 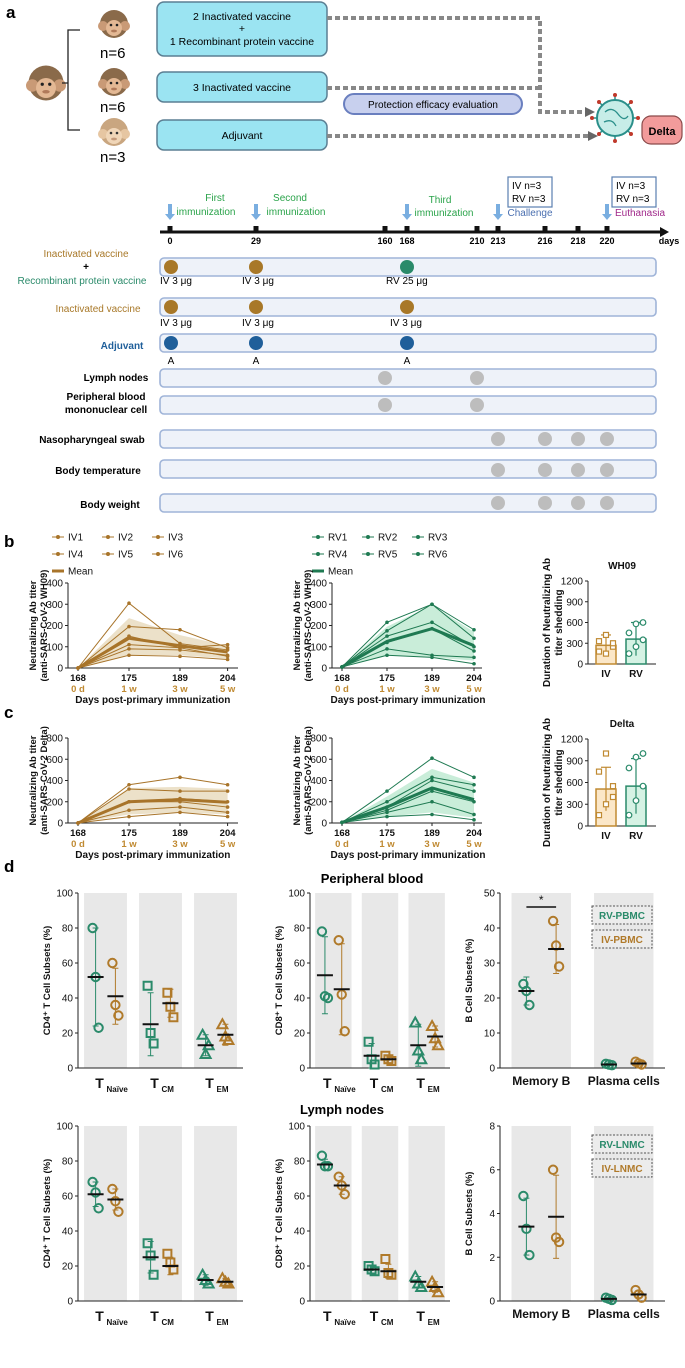 What do you see at coordinates (529, 199) in the screenshot?
I see `challenge-rv: RV n=3` at bounding box center [529, 199].